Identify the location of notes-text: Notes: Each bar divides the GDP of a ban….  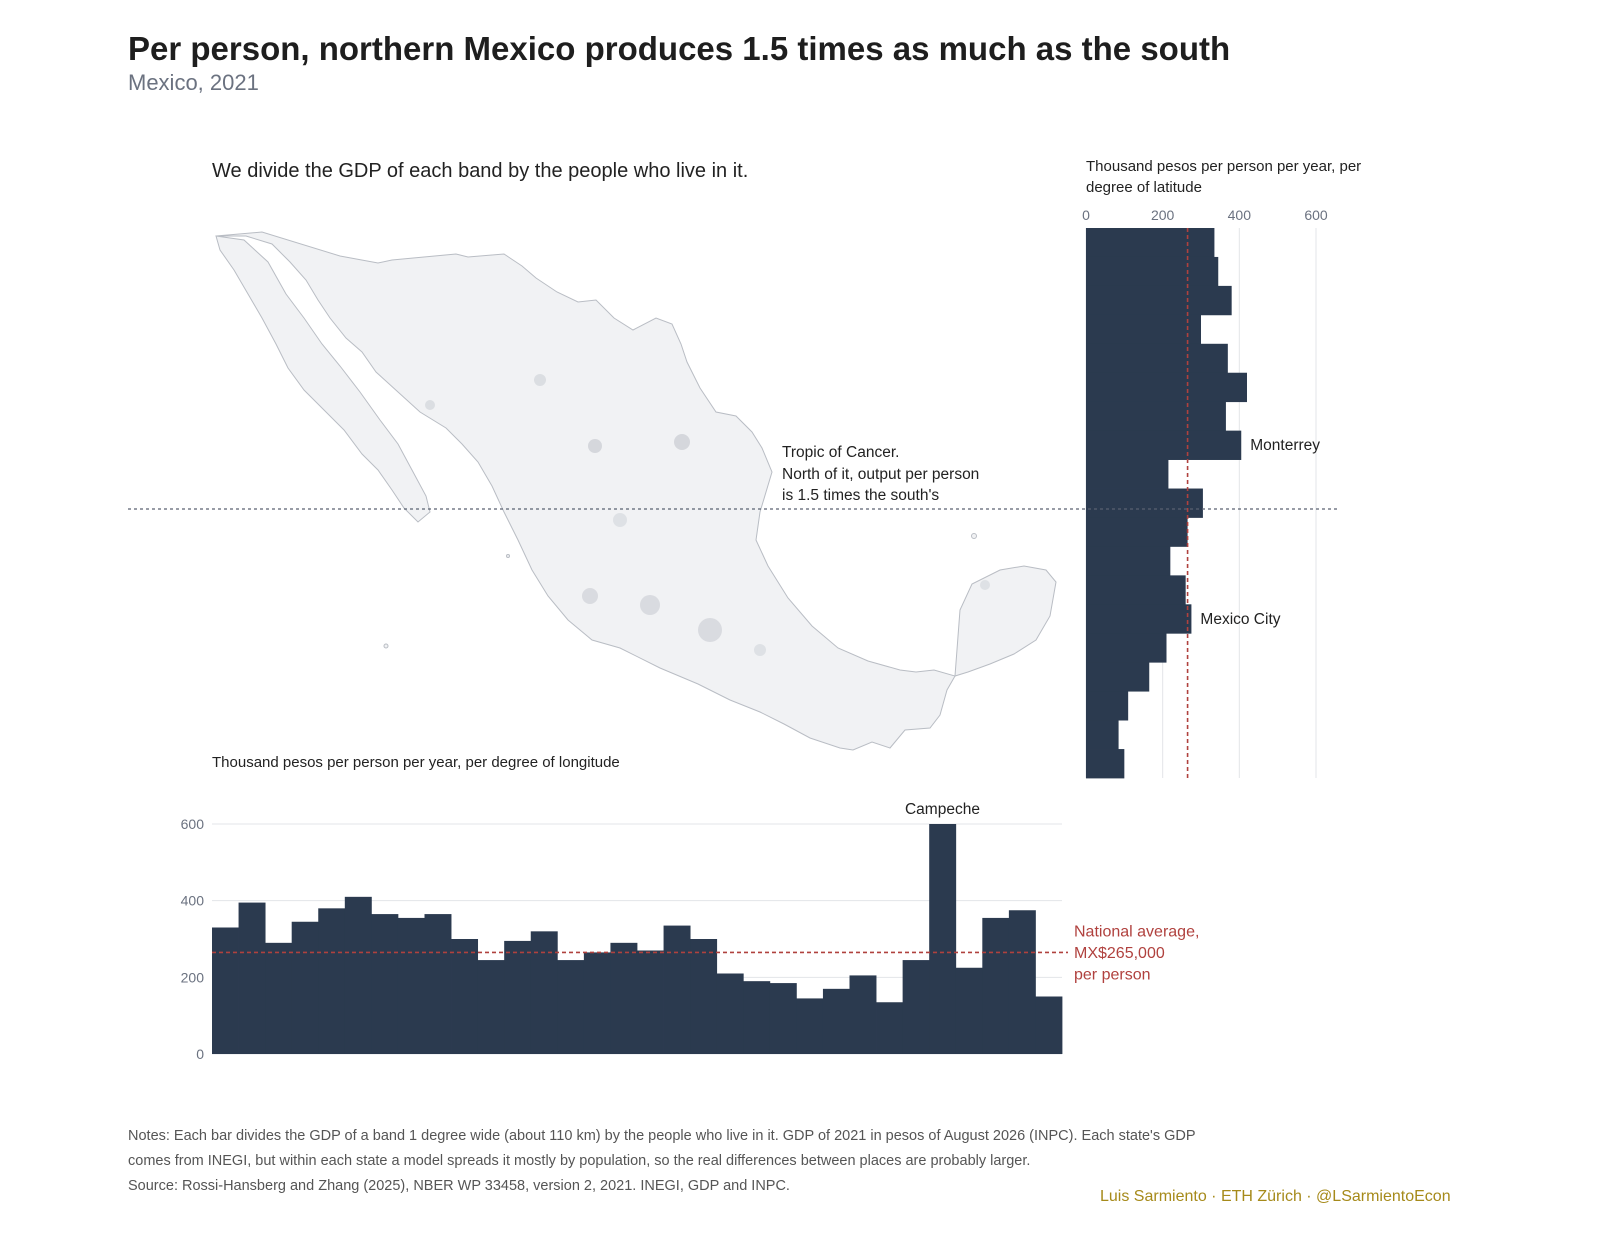
(662, 1148).